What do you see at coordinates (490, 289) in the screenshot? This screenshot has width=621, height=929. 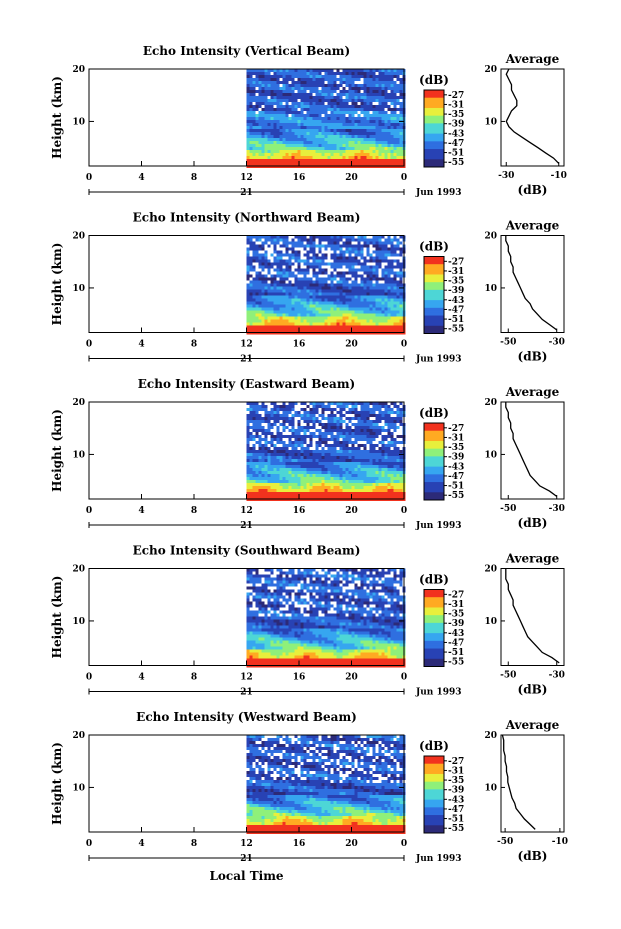 I see `profile-y-tick-label: 10` at bounding box center [490, 289].